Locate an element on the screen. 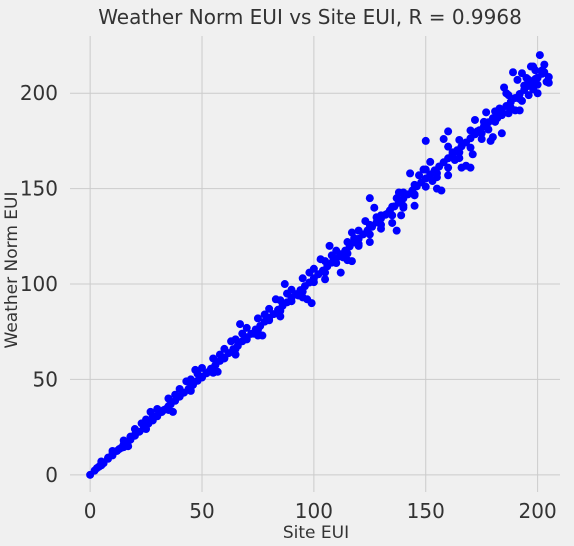  x-tick-label: 100 is located at coordinates (314, 511).